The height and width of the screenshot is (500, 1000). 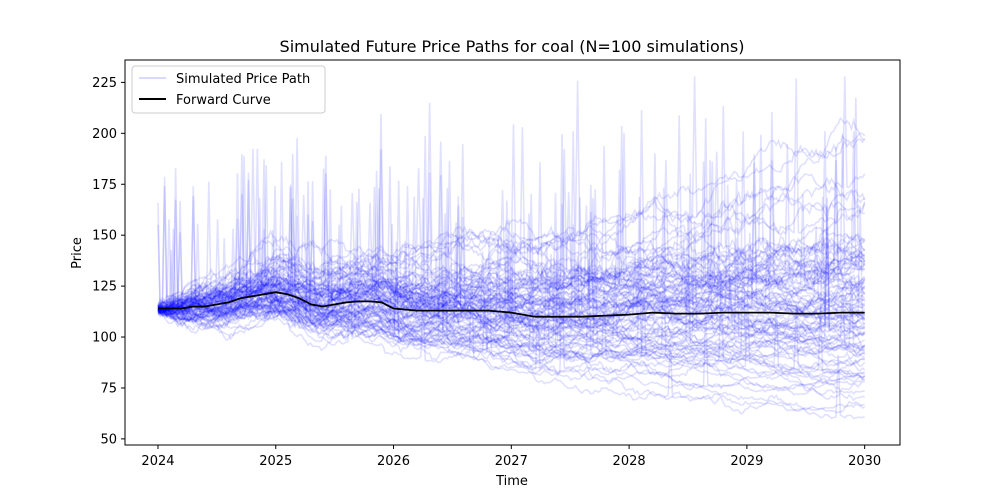 What do you see at coordinates (104, 185) in the screenshot?
I see `y-tick-label: 175` at bounding box center [104, 185].